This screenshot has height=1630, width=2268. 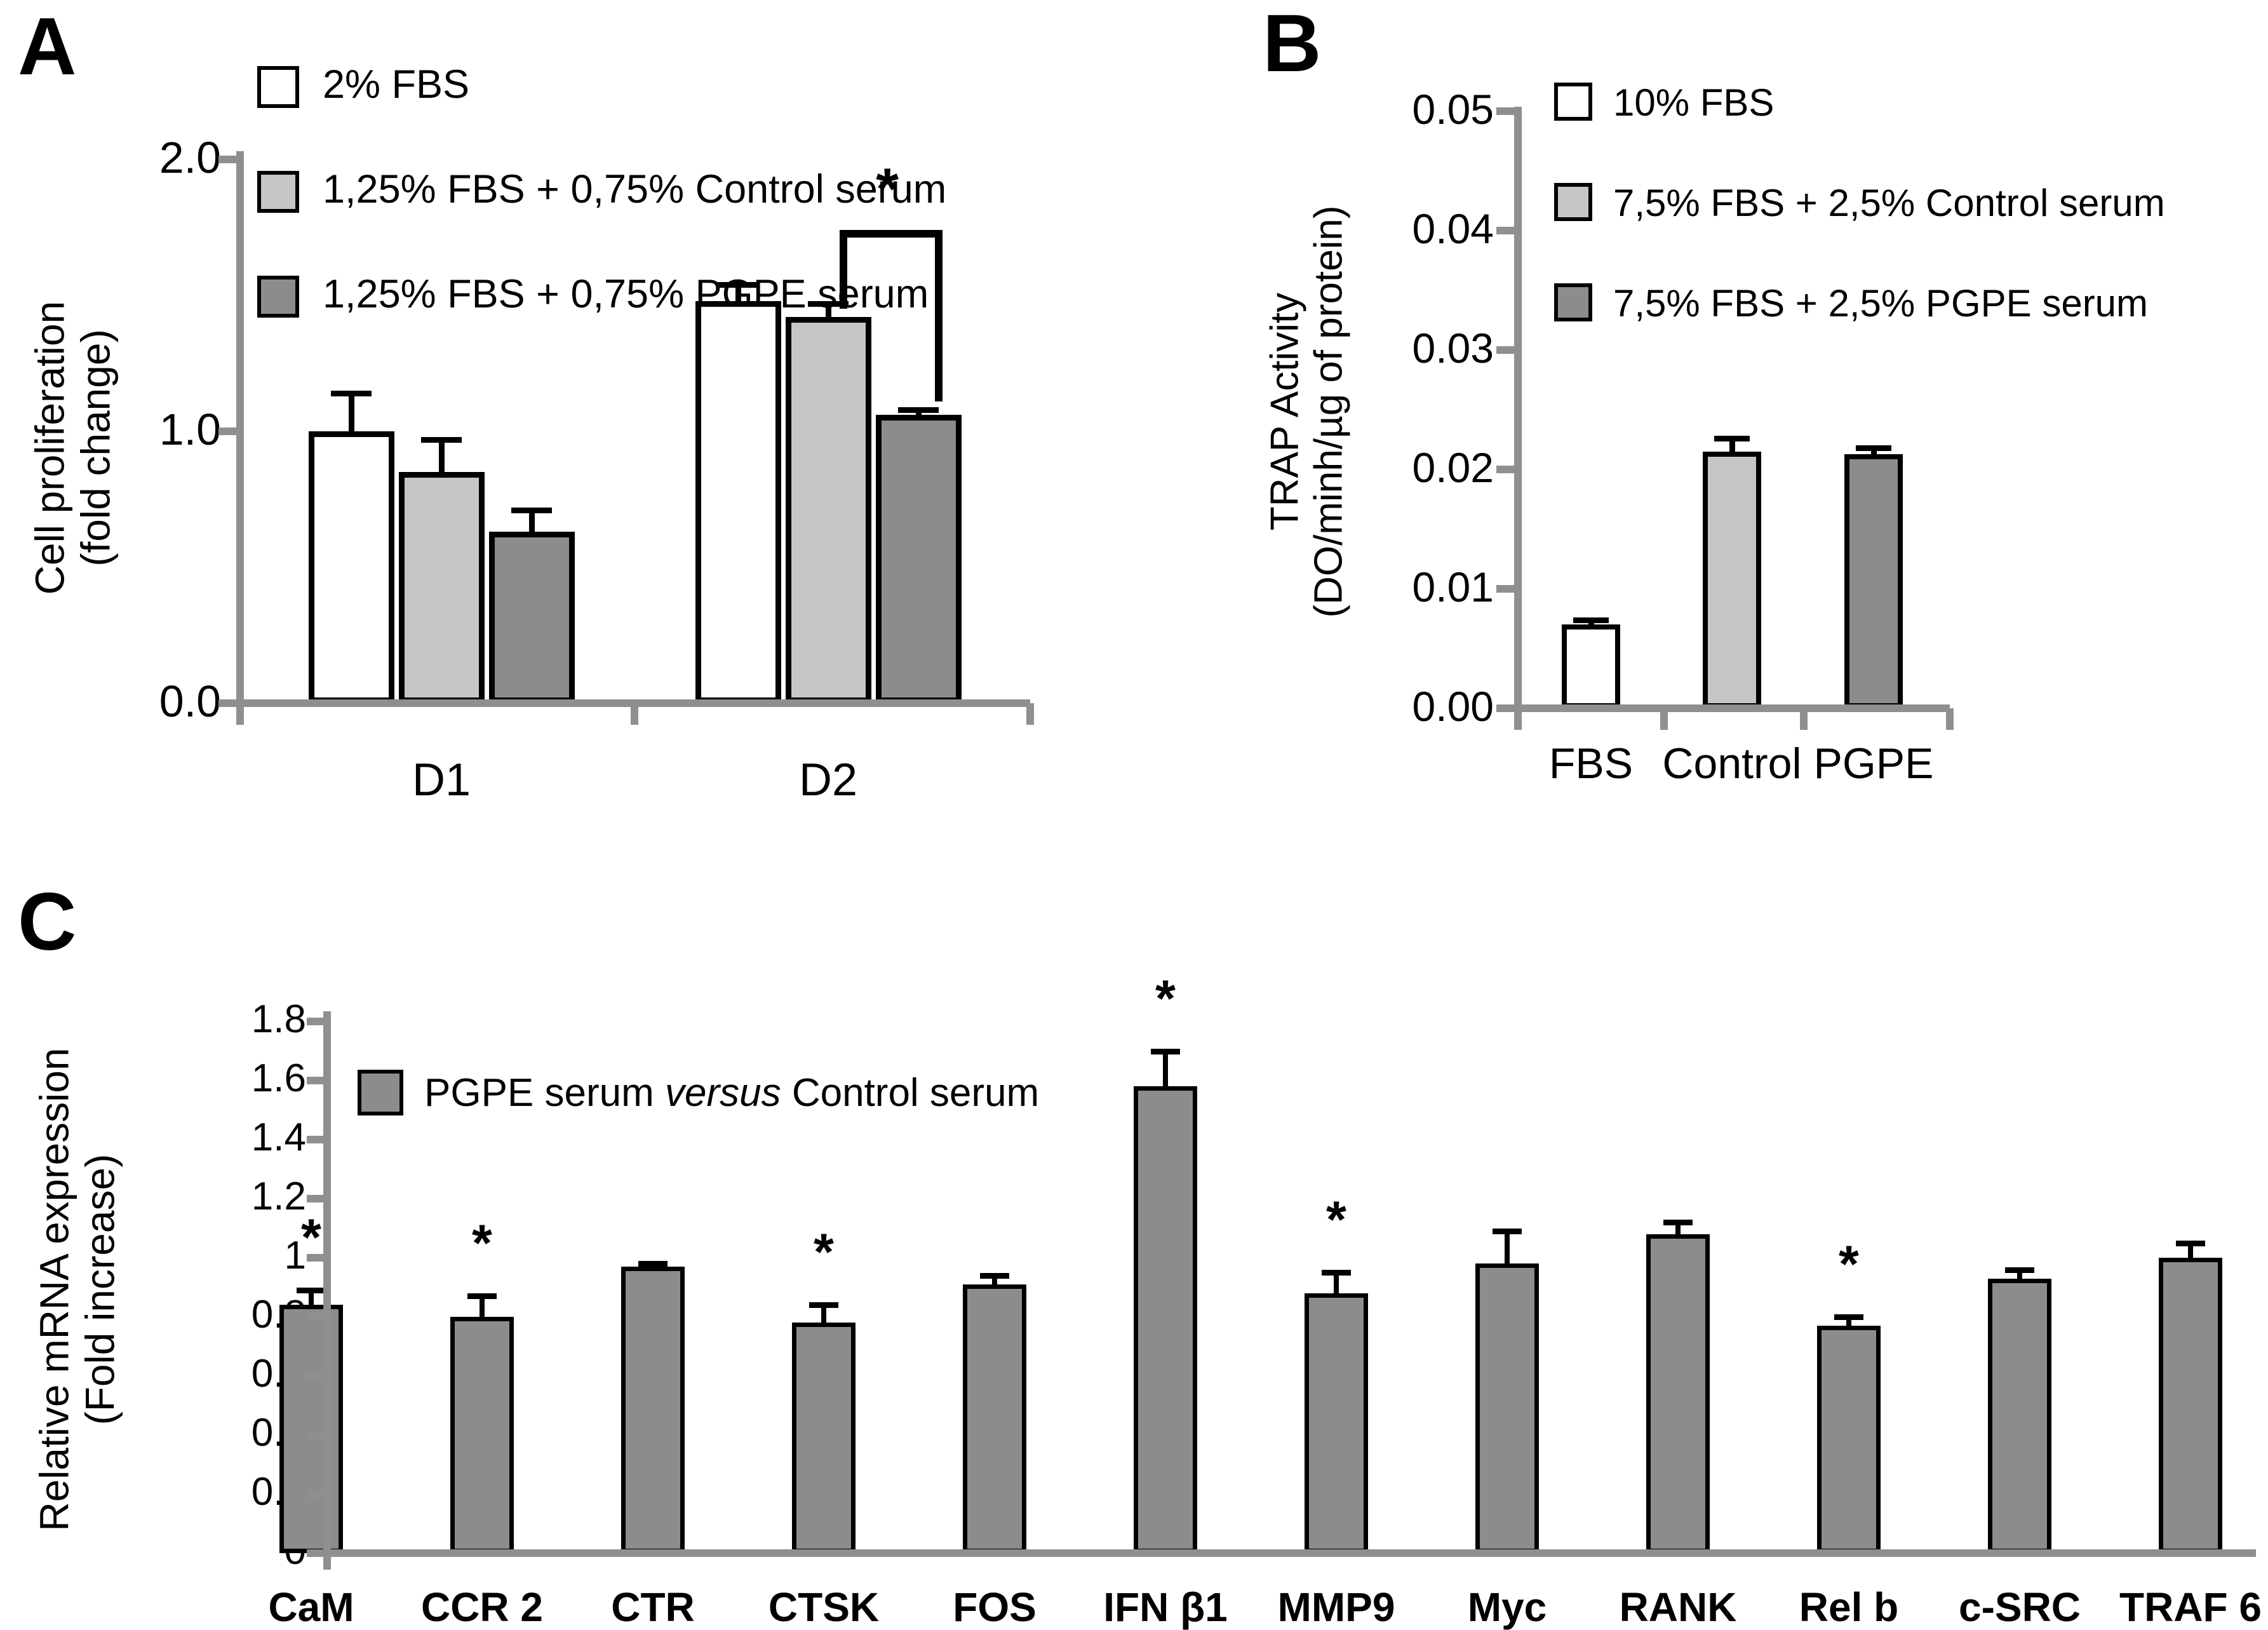 What do you see at coordinates (1889, 203) in the screenshot?
I see `legend-label-b-control-serum: 7,5% FBS + 2,5% Control serum` at bounding box center [1889, 203].